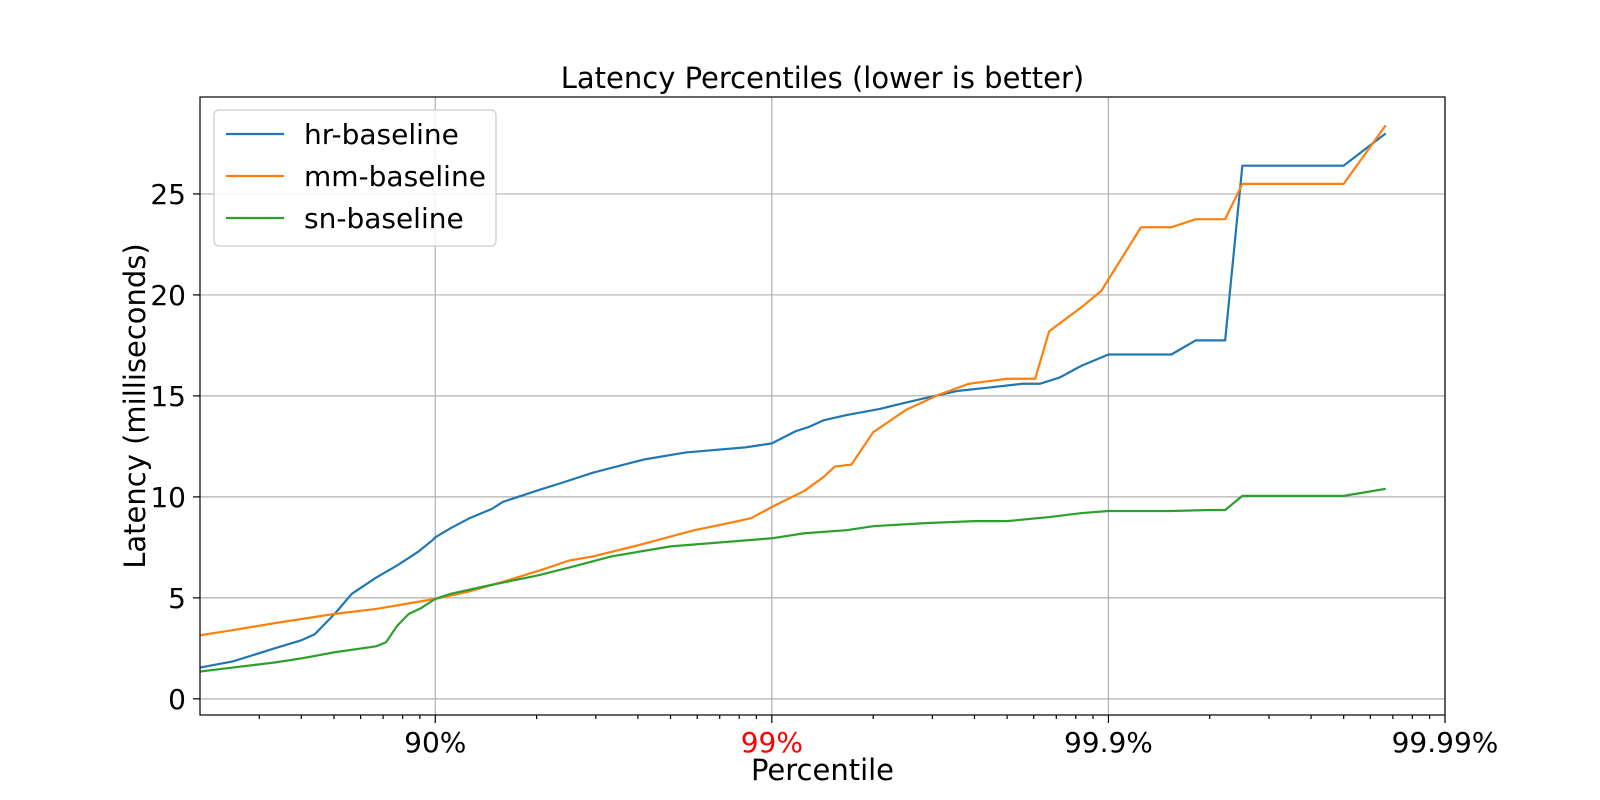 This screenshot has width=1600, height=800. What do you see at coordinates (168, 295) in the screenshot?
I see `y-tick-label: 20` at bounding box center [168, 295].